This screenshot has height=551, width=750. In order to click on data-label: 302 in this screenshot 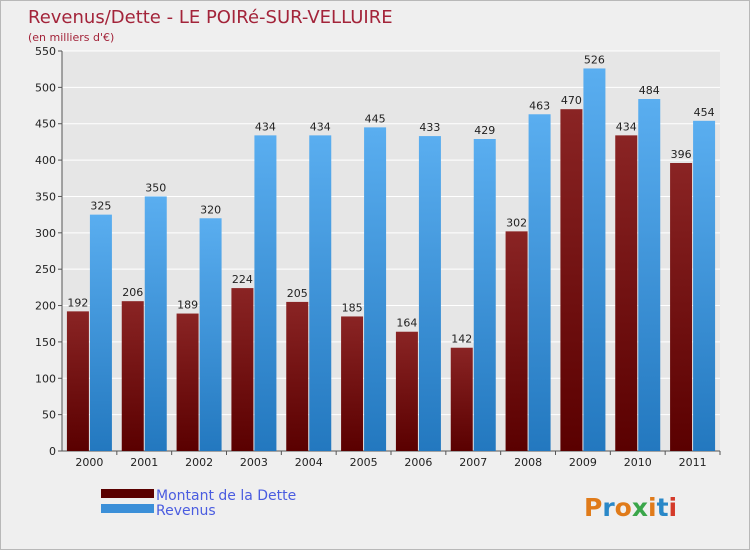, I will do `click(516, 222)`.